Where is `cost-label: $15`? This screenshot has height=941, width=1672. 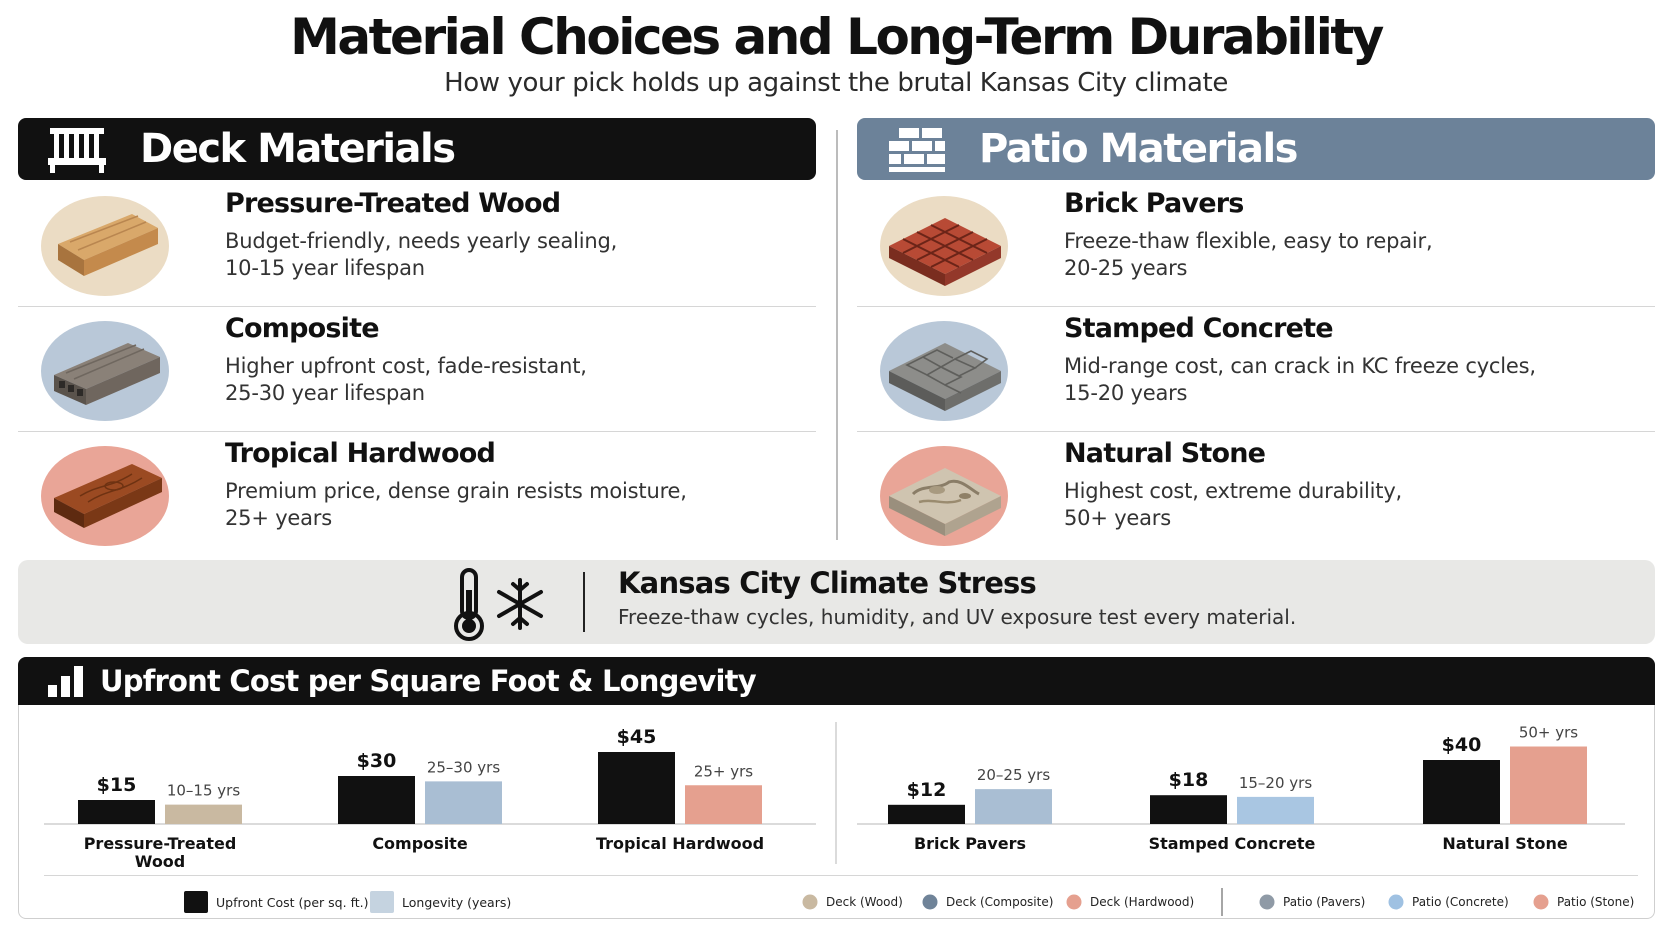 cost-label: $15 is located at coordinates (117, 785).